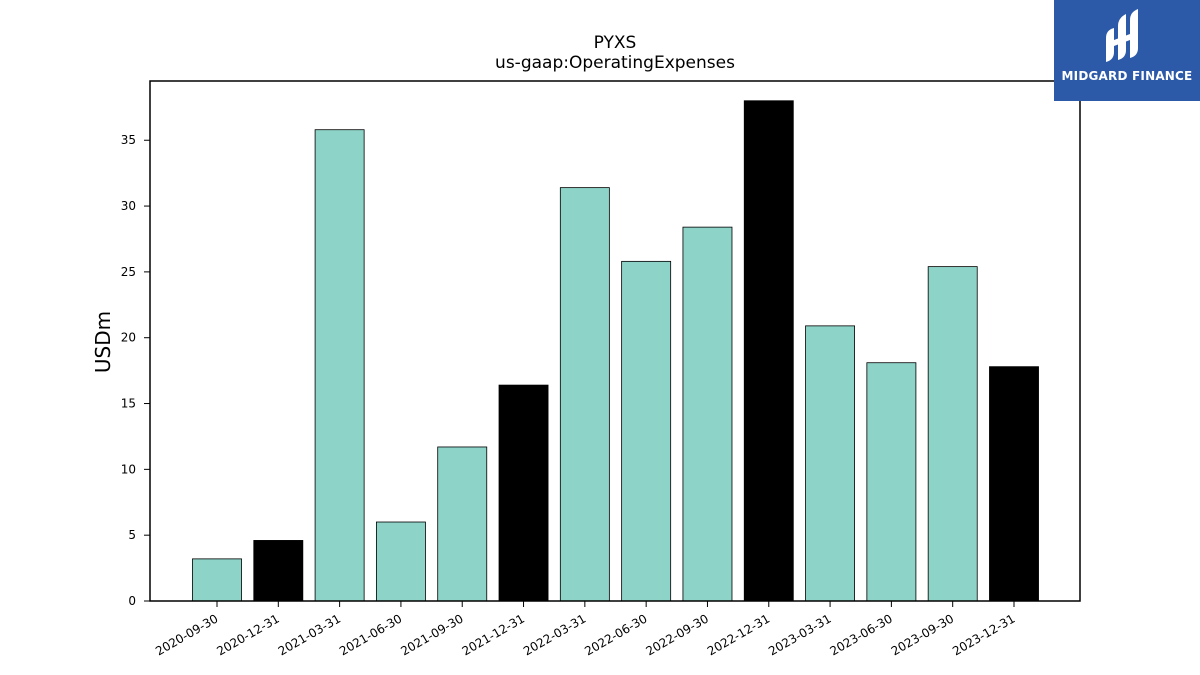 The width and height of the screenshot is (1200, 675). I want to click on y-ticks-group: 0 5 10 15 20 25 30 35, so click(135, 370).